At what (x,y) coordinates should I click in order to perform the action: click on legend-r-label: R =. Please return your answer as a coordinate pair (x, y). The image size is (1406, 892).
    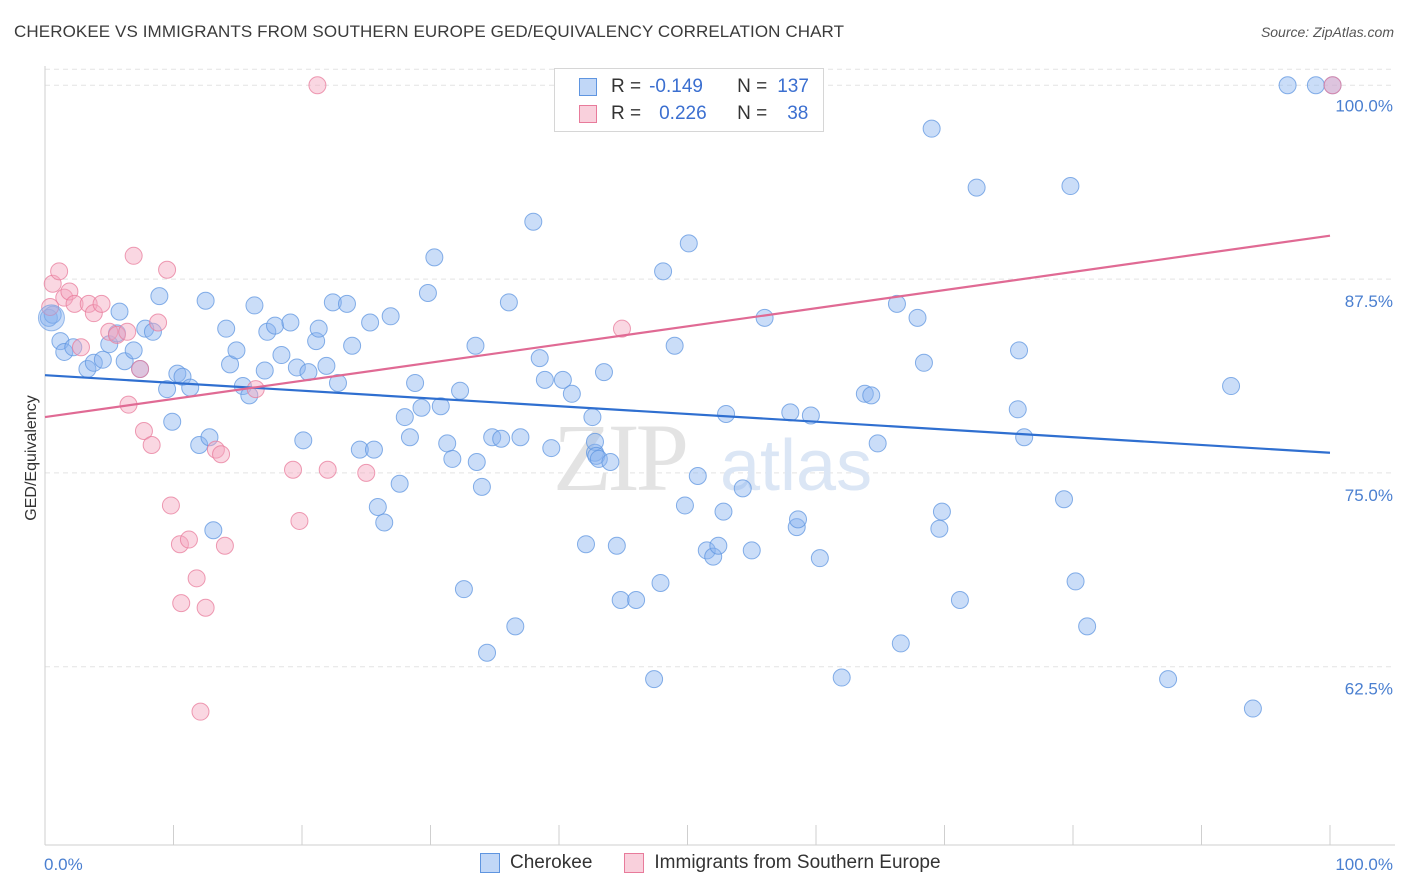
    Looking at the image, I should click on (626, 113).